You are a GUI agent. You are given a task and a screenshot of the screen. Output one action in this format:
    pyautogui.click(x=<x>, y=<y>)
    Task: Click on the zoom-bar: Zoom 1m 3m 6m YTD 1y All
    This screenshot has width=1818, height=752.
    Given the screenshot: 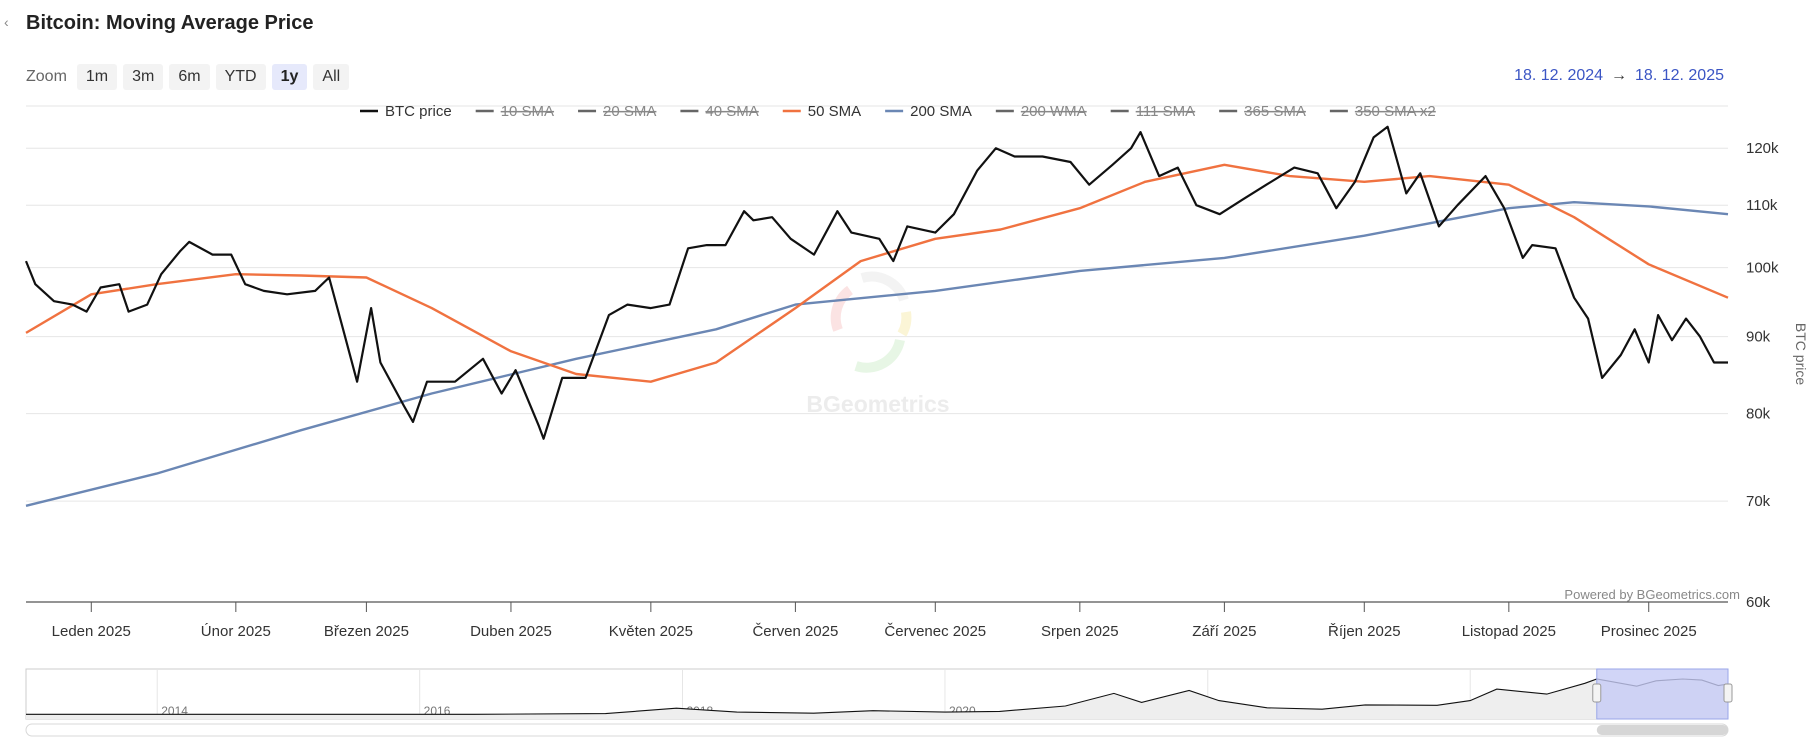 What is the action you would take?
    pyautogui.click(x=188, y=77)
    